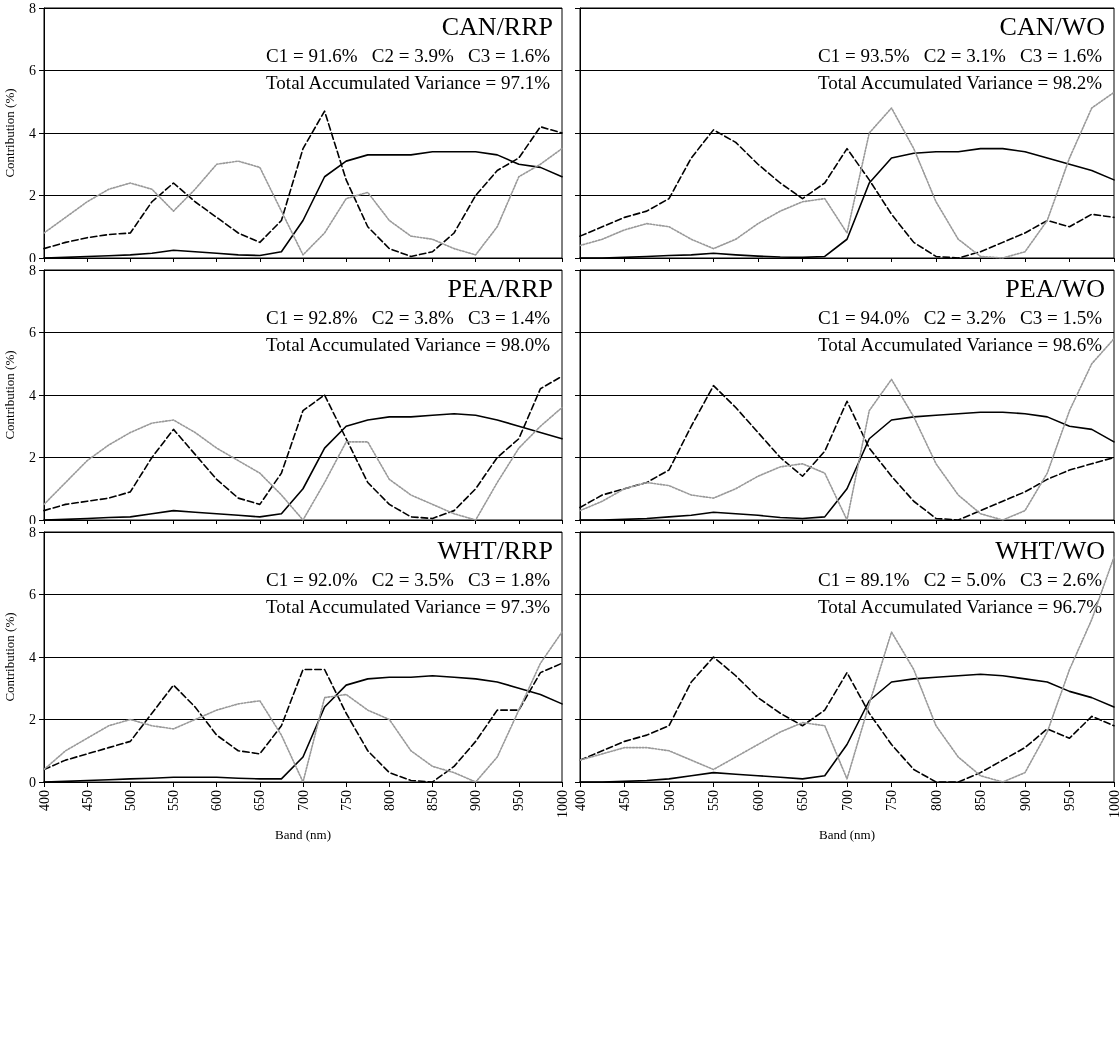 This screenshot has width=1120, height=1046. What do you see at coordinates (32, 8) in the screenshot?
I see `y-tick-label: 8` at bounding box center [32, 8].